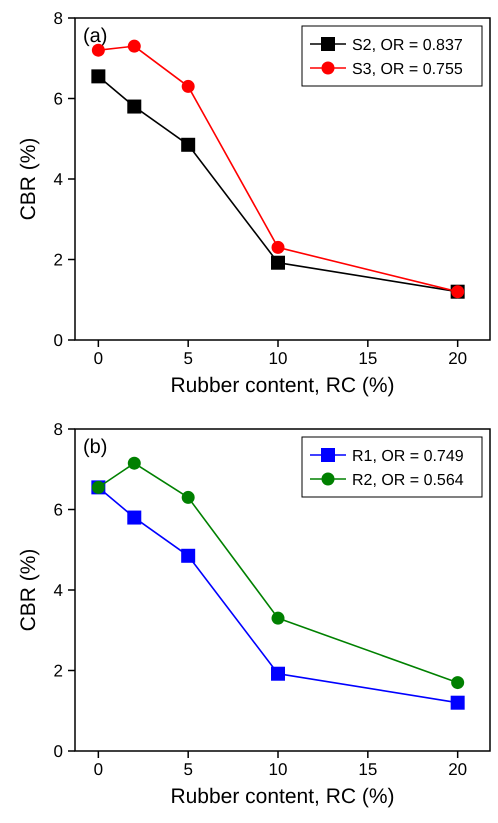 The height and width of the screenshot is (823, 498). What do you see at coordinates (407, 45) in the screenshot?
I see `legend-label: S2, OR = 0.837` at bounding box center [407, 45].